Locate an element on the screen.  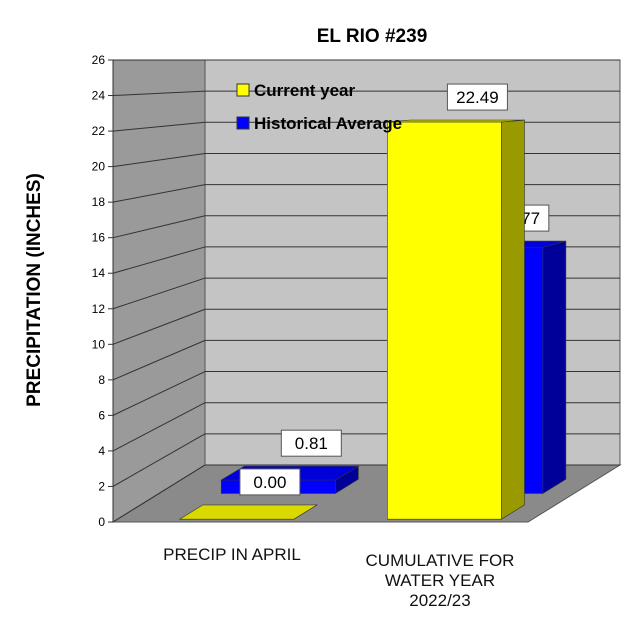
y-tick-label: 18 is located at coordinates (99, 202).